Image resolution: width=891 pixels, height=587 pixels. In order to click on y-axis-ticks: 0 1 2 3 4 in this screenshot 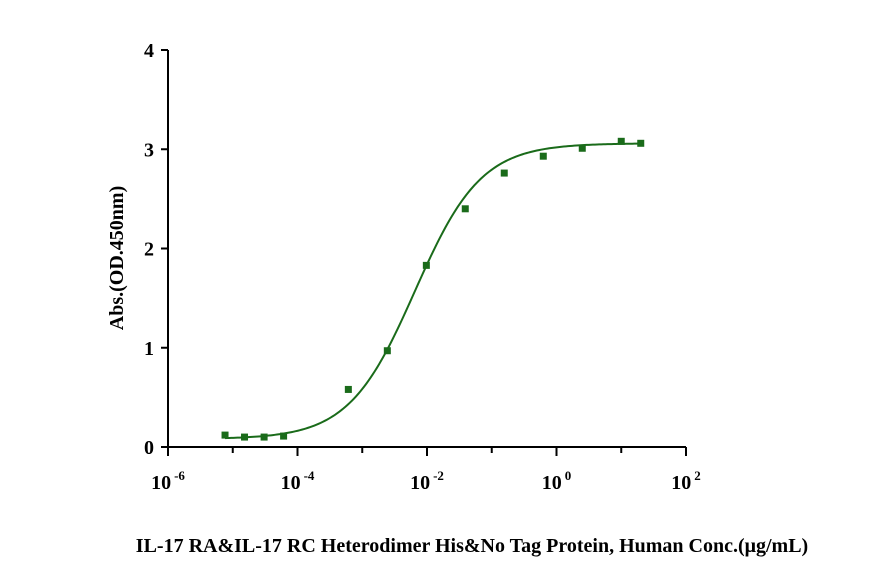, I will do `click(156, 249)`.